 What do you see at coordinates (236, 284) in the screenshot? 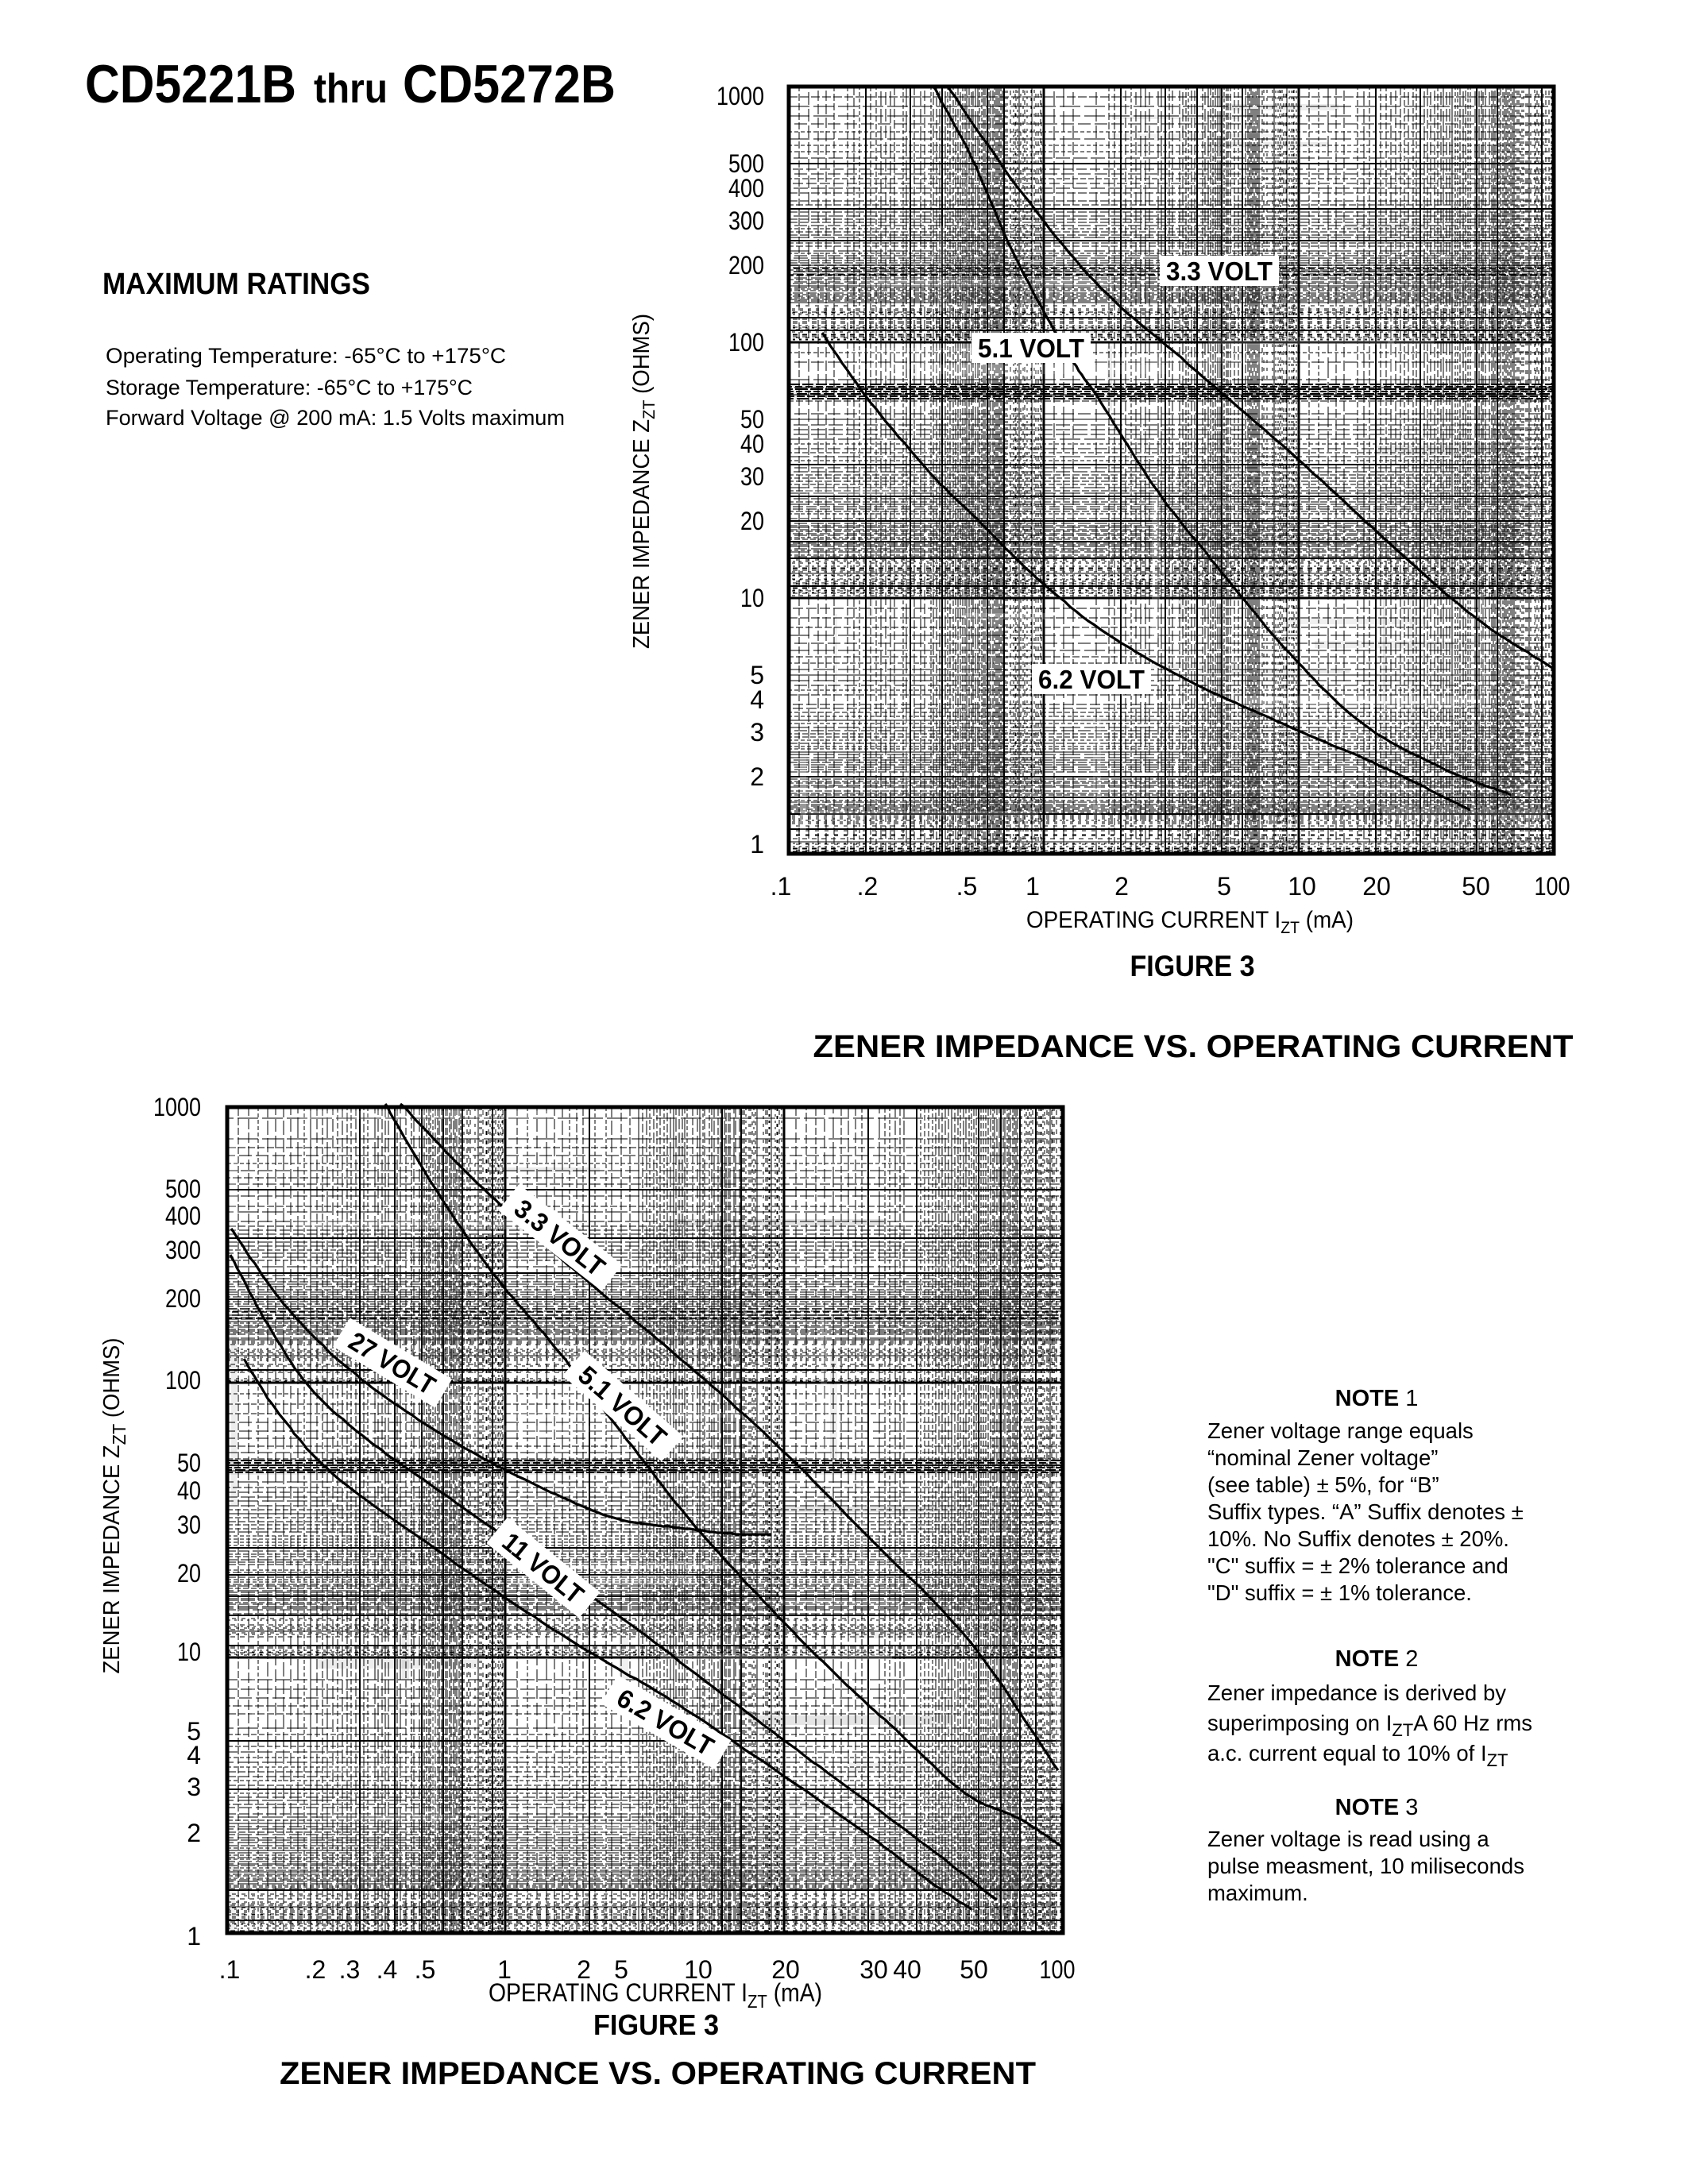
I see `svg-text: MAXIMUM RATINGS` at bounding box center [236, 284].